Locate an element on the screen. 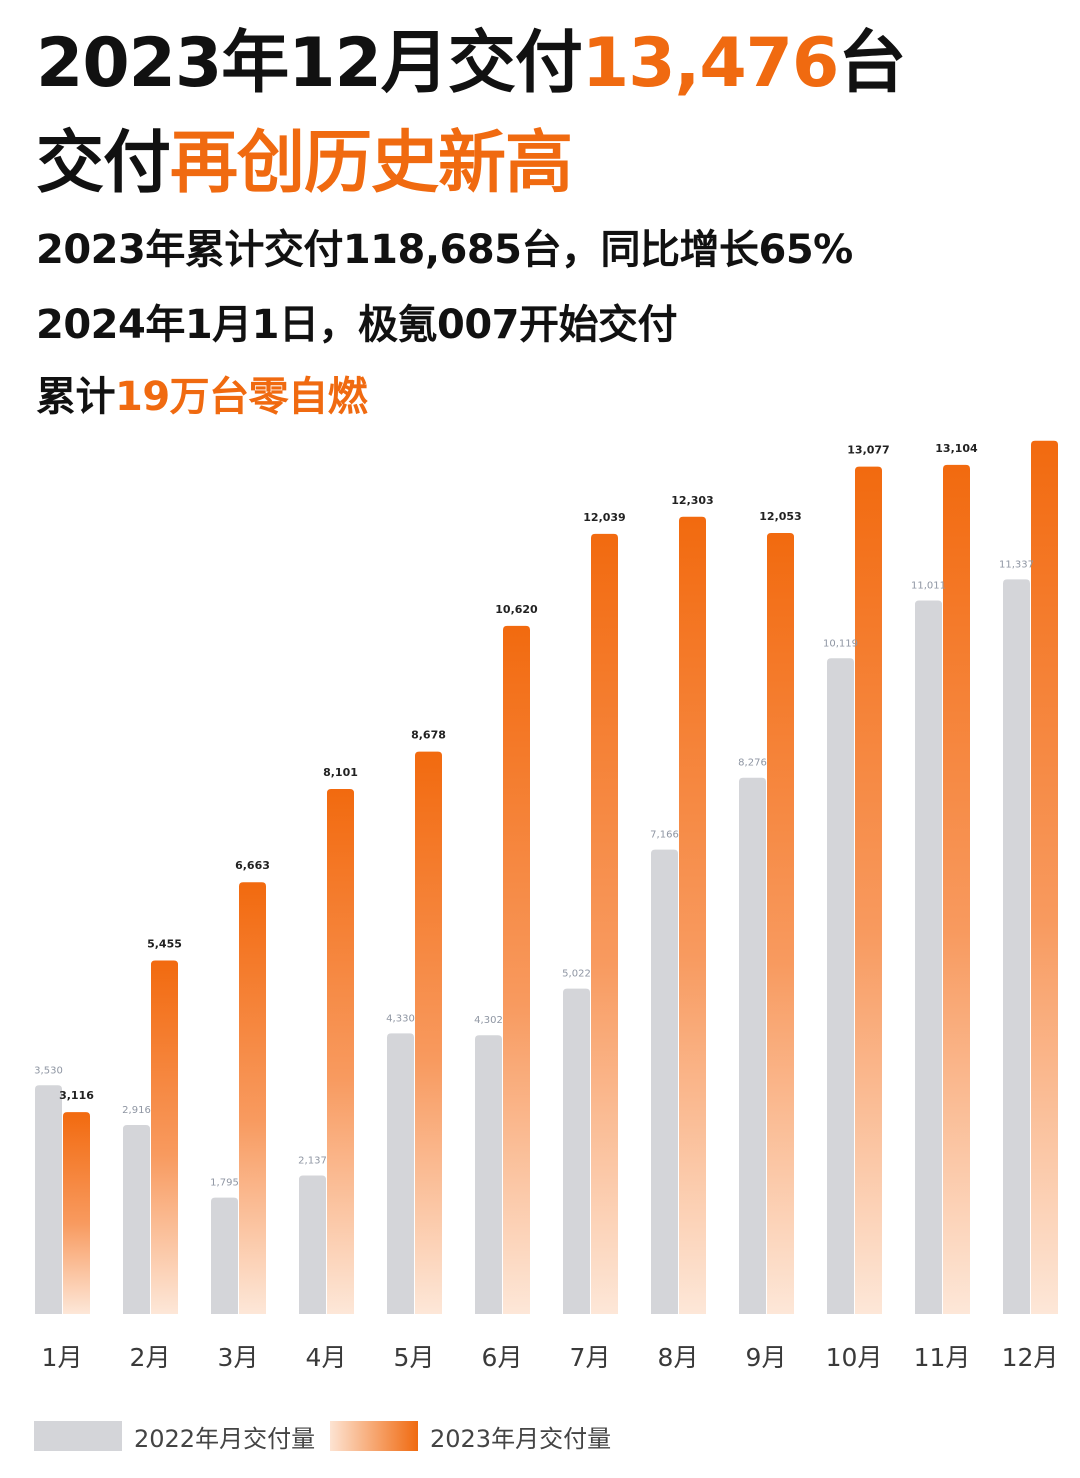  x-tick-label: 10月 is located at coordinates (854, 1357).